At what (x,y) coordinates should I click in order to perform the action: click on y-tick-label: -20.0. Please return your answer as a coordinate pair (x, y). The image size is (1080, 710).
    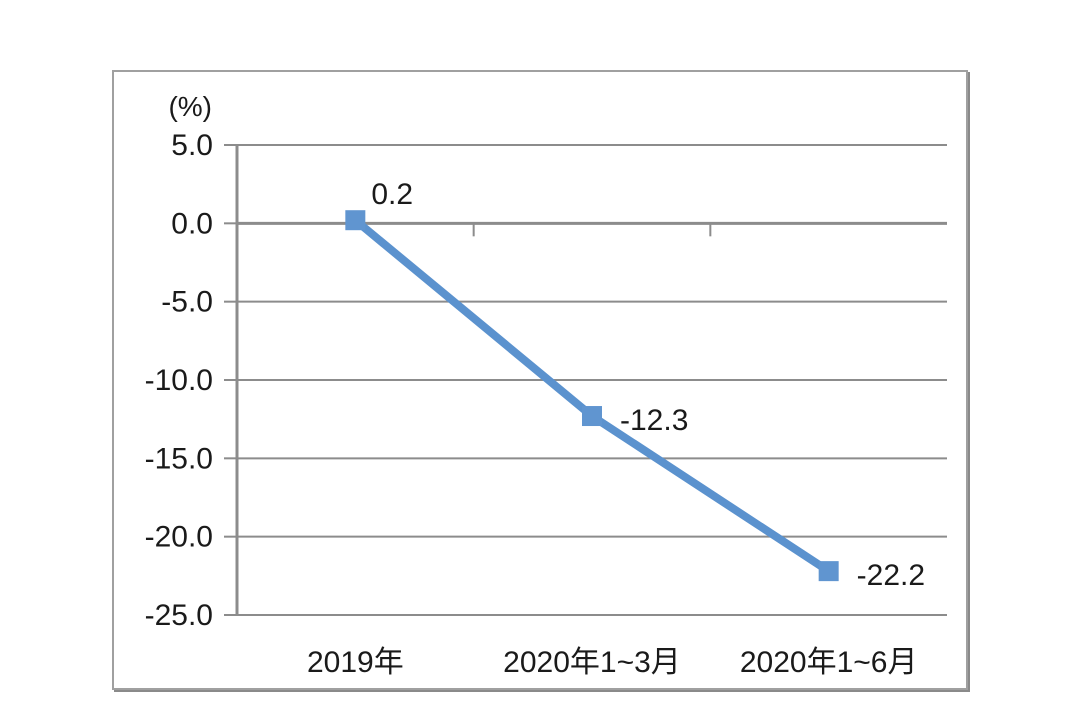
    Looking at the image, I should click on (179, 537).